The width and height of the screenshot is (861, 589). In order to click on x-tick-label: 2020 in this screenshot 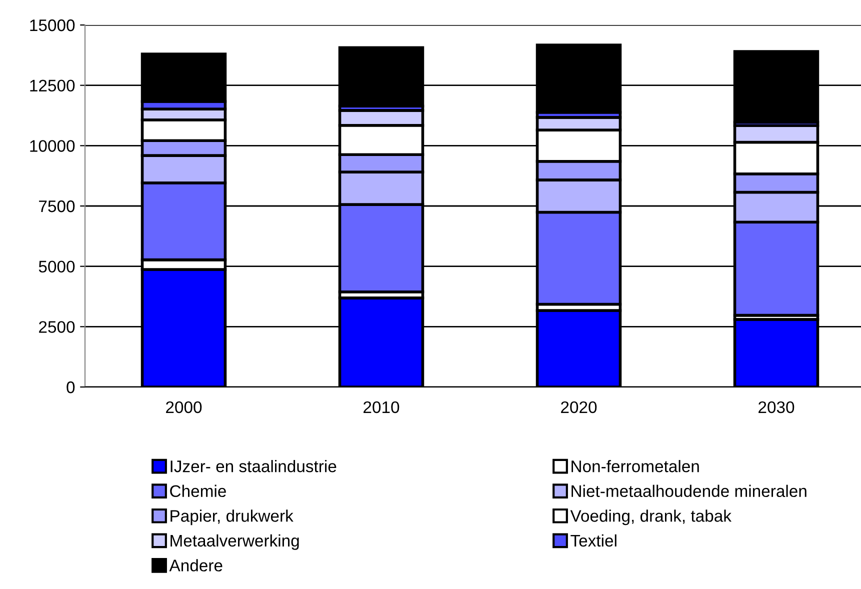, I will do `click(579, 407)`.